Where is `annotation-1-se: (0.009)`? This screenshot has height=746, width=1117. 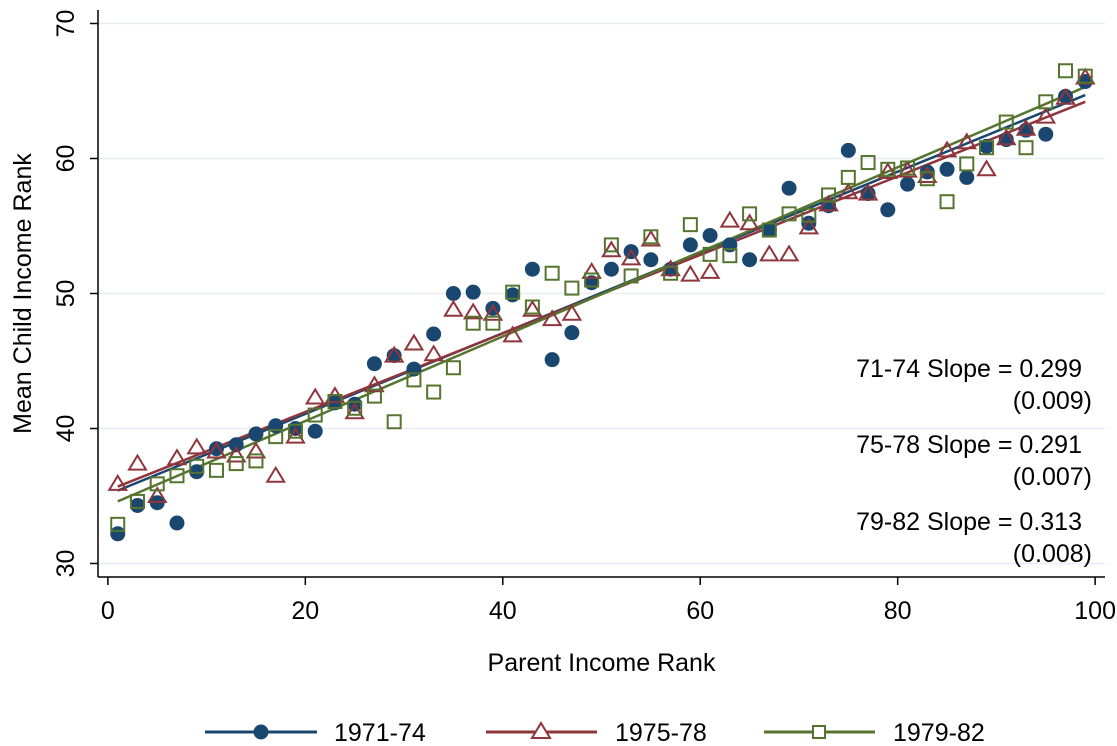
annotation-1-se: (0.009) is located at coordinates (1052, 401).